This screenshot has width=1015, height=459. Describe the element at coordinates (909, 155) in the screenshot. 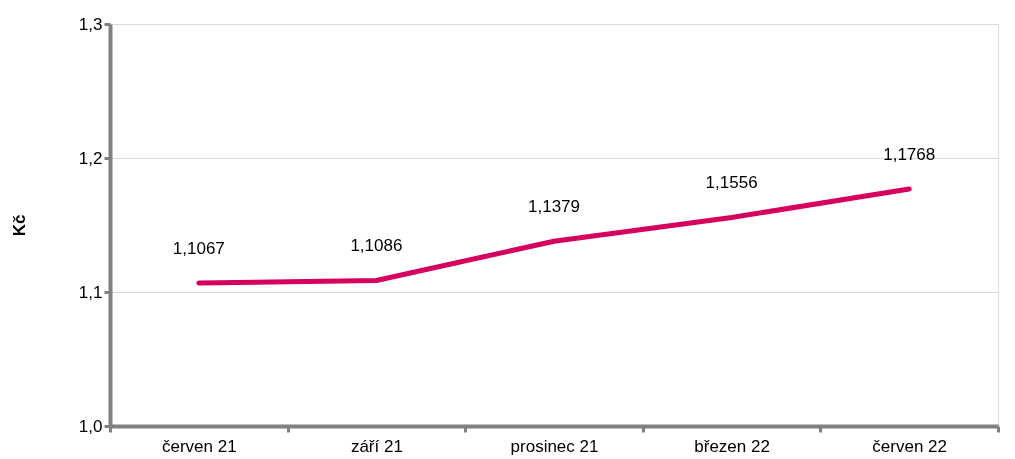

I see `data-label: 1,1768` at that location.